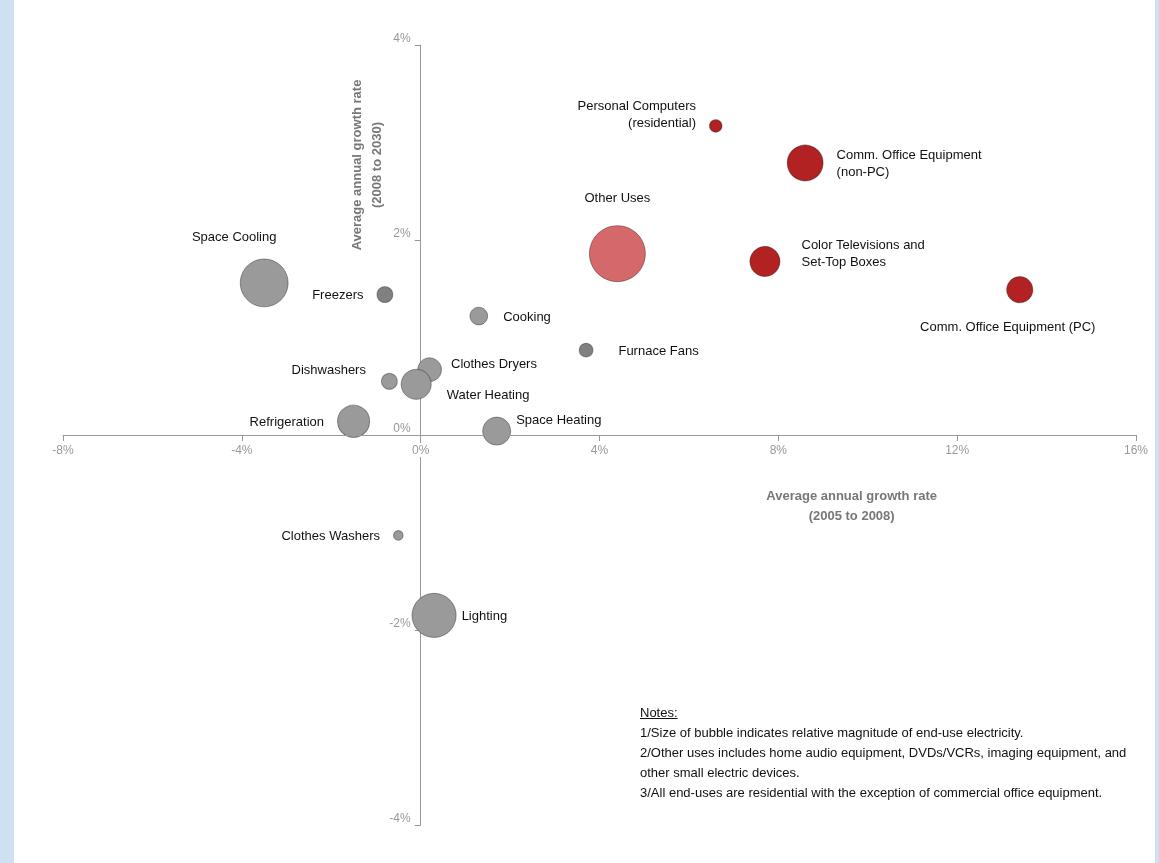  What do you see at coordinates (488, 394) in the screenshot?
I see `series-label: Water Heating` at bounding box center [488, 394].